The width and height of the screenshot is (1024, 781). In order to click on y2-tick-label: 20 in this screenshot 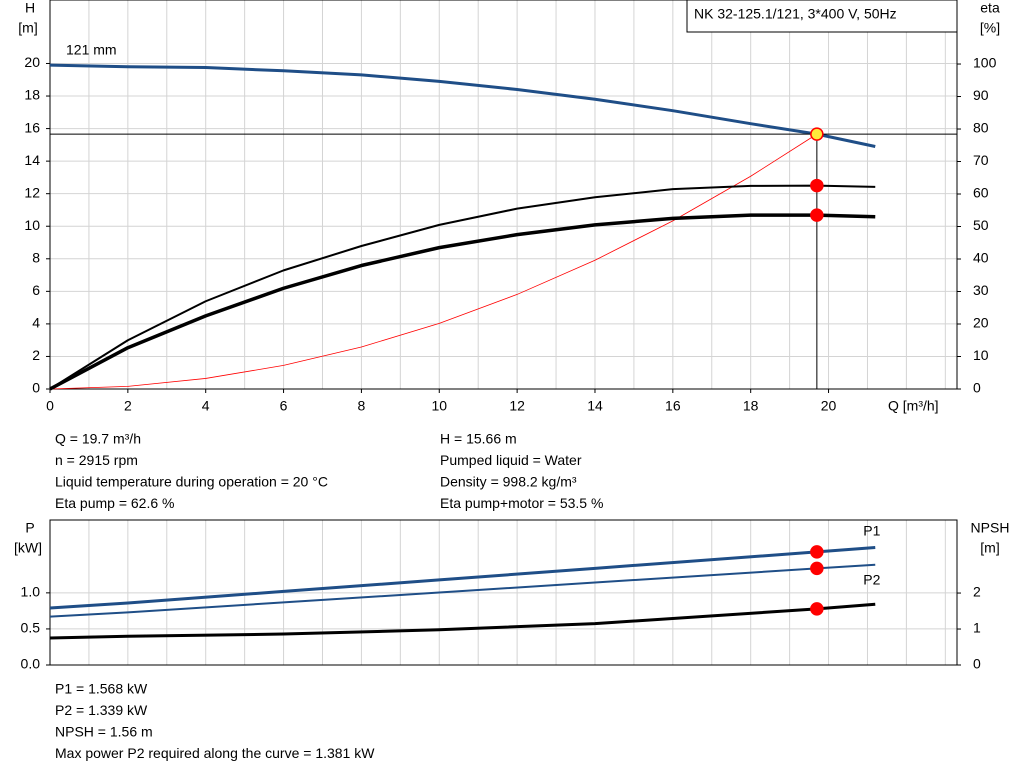, I will do `click(981, 323)`.